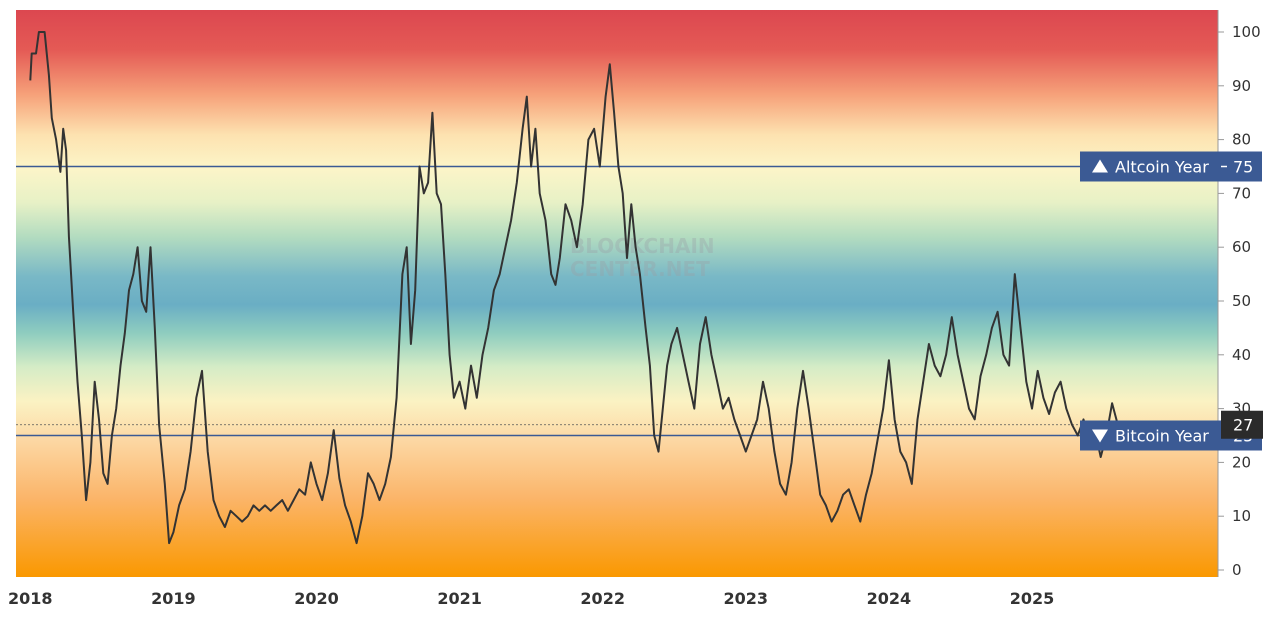 This screenshot has height=627, width=1280. I want to click on y-tick-label: 60, so click(1241, 247).